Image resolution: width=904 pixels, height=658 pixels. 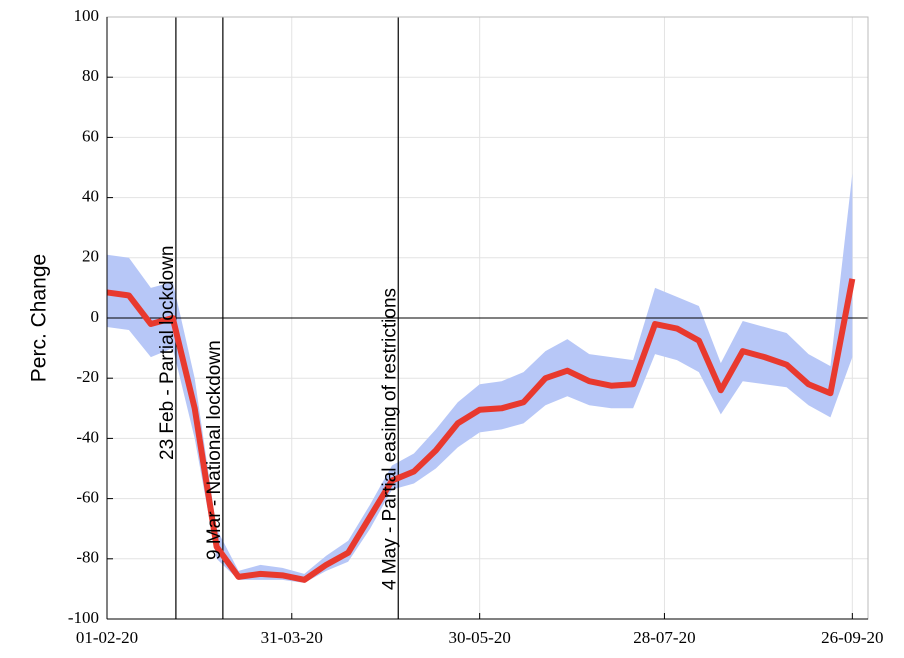 I want to click on y-tick-label: 0, so click(x=95, y=316).